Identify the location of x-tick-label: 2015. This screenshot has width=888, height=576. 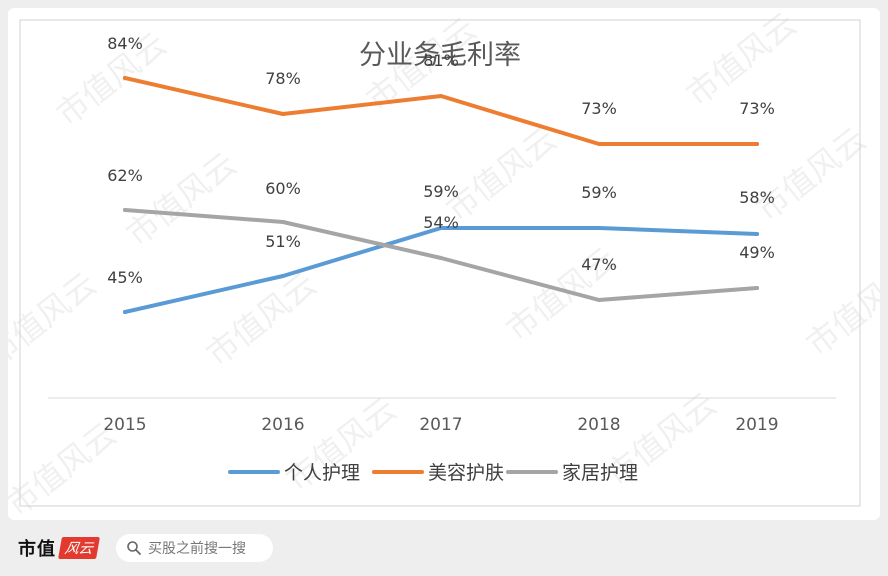
(124, 425).